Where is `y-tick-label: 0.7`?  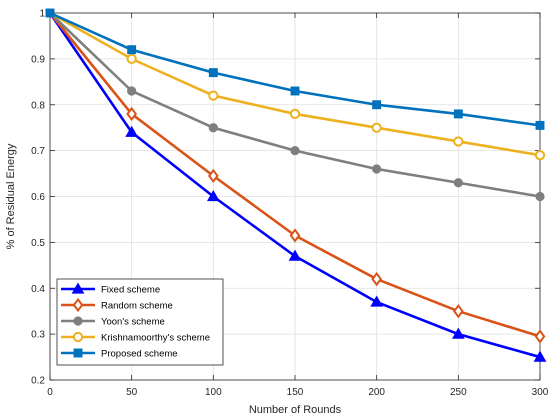
y-tick-label: 0.7 is located at coordinates (38, 151).